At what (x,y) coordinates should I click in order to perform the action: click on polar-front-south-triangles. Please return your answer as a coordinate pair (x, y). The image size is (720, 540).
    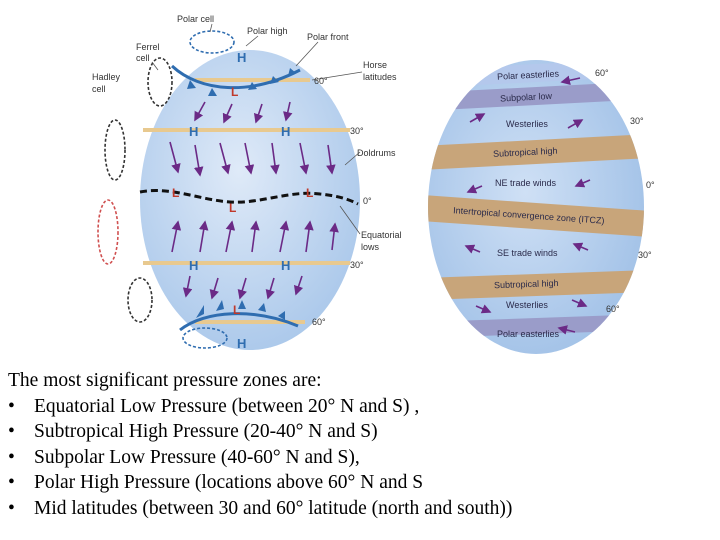
    Looking at the image, I should click on (240, 310).